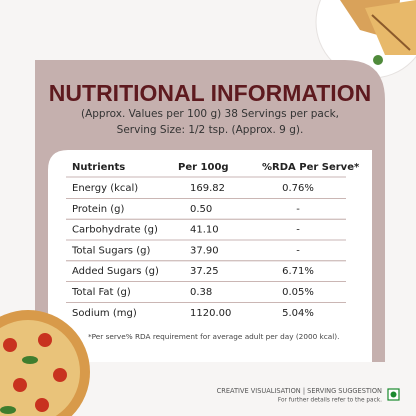 This screenshot has width=416, height=416. I want to click on table-cell: 41.10, so click(204, 230).